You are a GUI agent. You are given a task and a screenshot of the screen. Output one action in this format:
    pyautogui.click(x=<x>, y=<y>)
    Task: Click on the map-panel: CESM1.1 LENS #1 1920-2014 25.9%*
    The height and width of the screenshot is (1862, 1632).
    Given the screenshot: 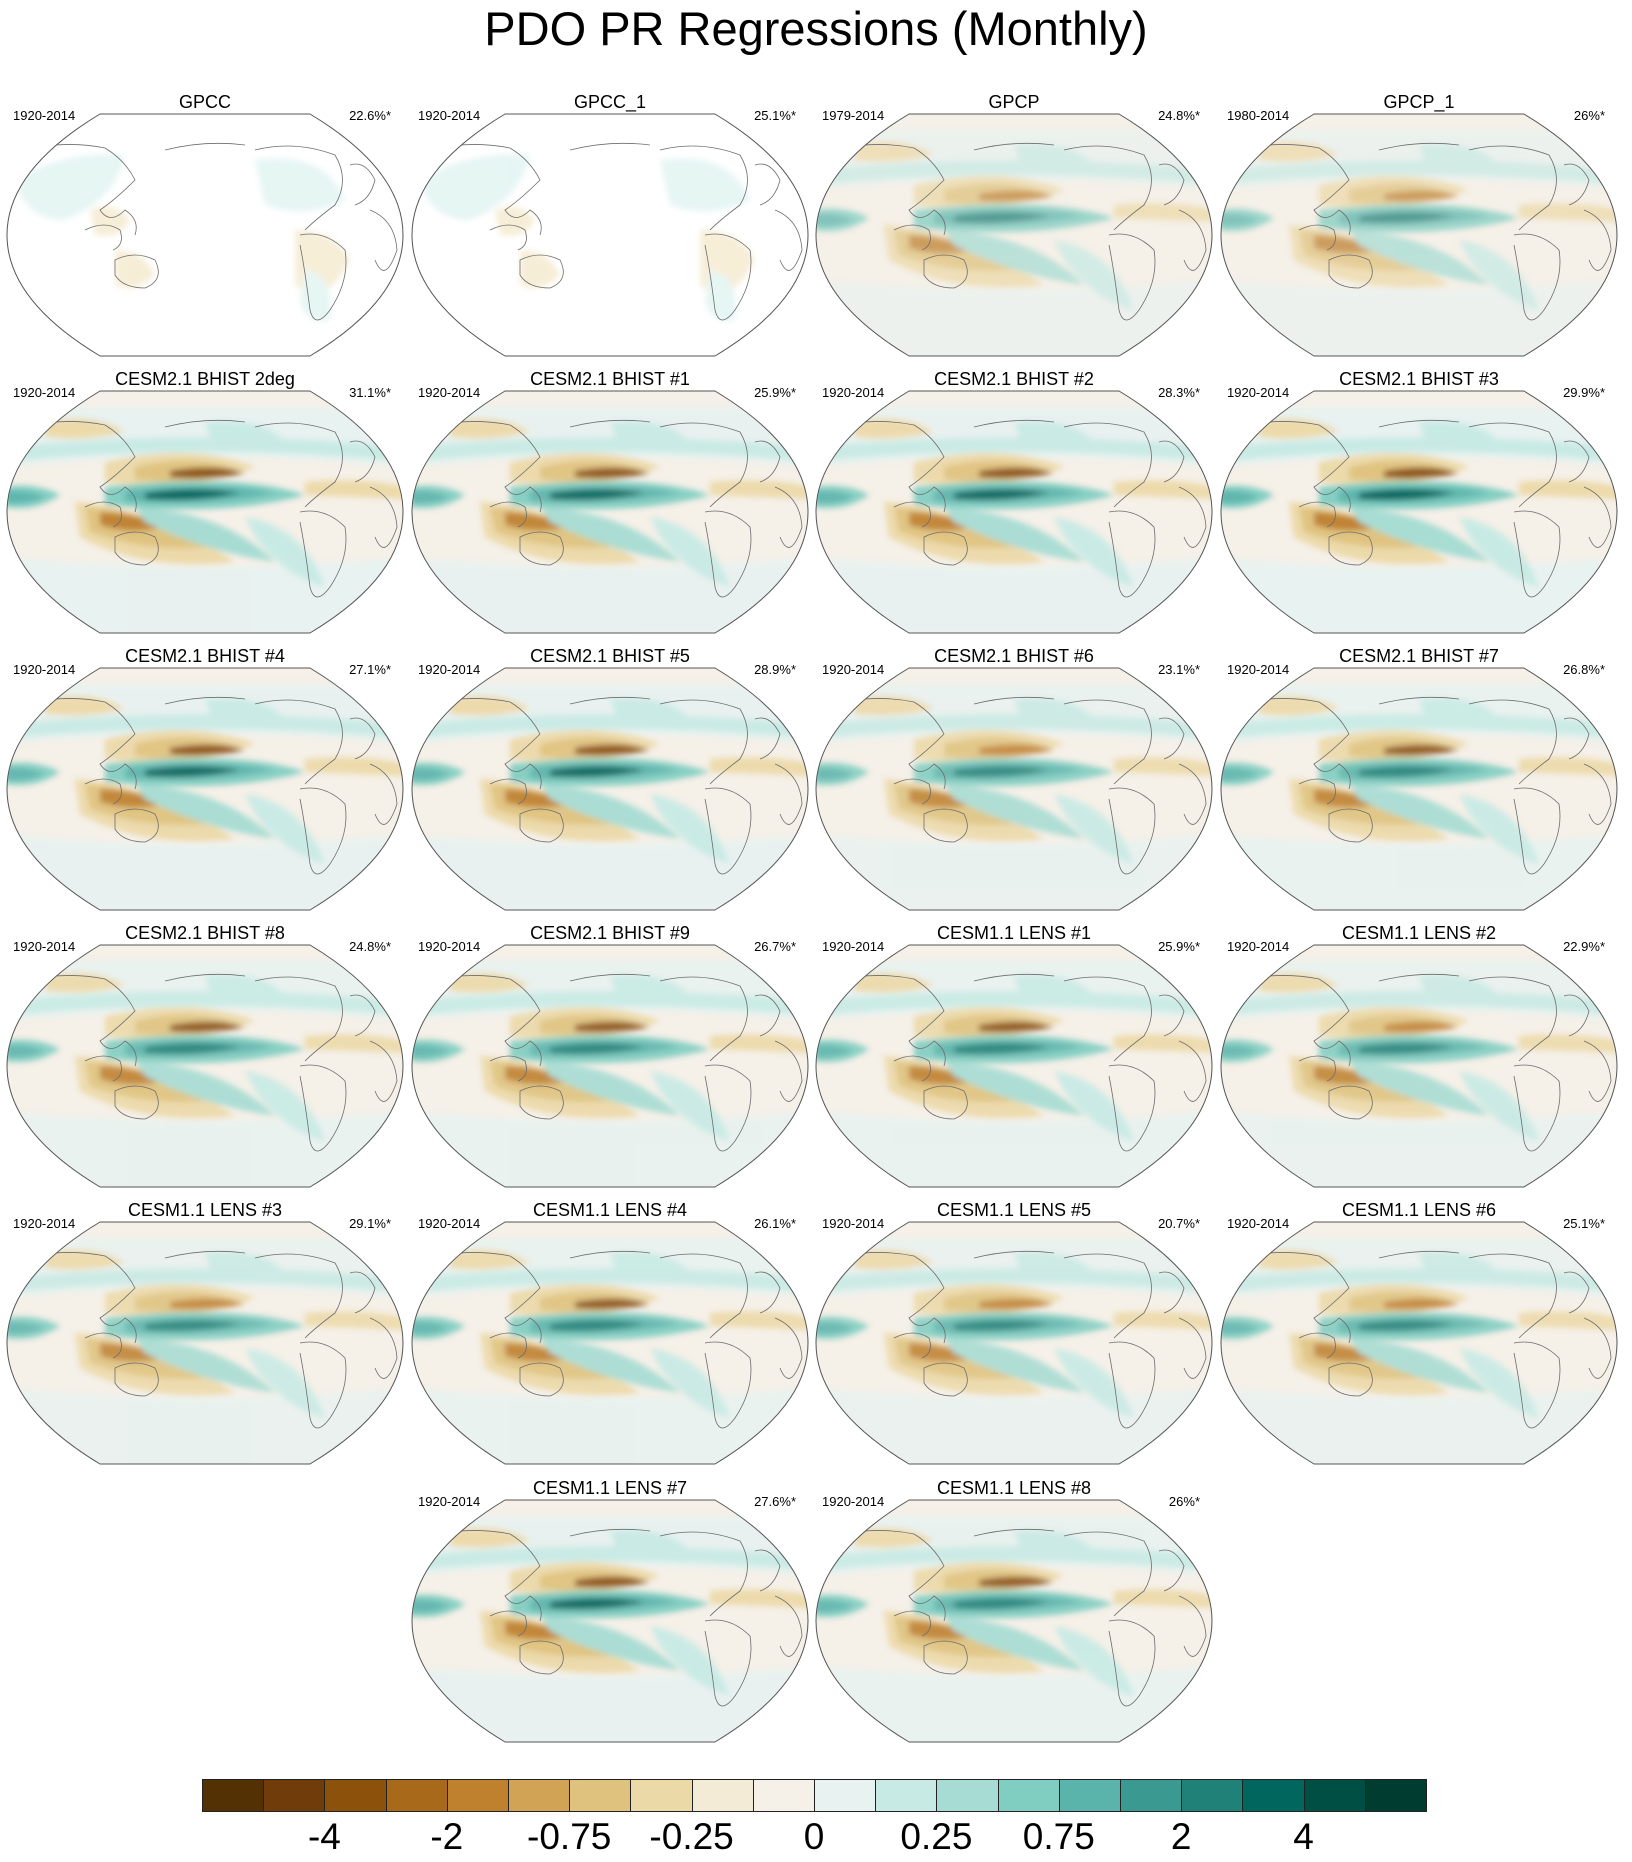 What is the action you would take?
    pyautogui.click(x=1014, y=1058)
    